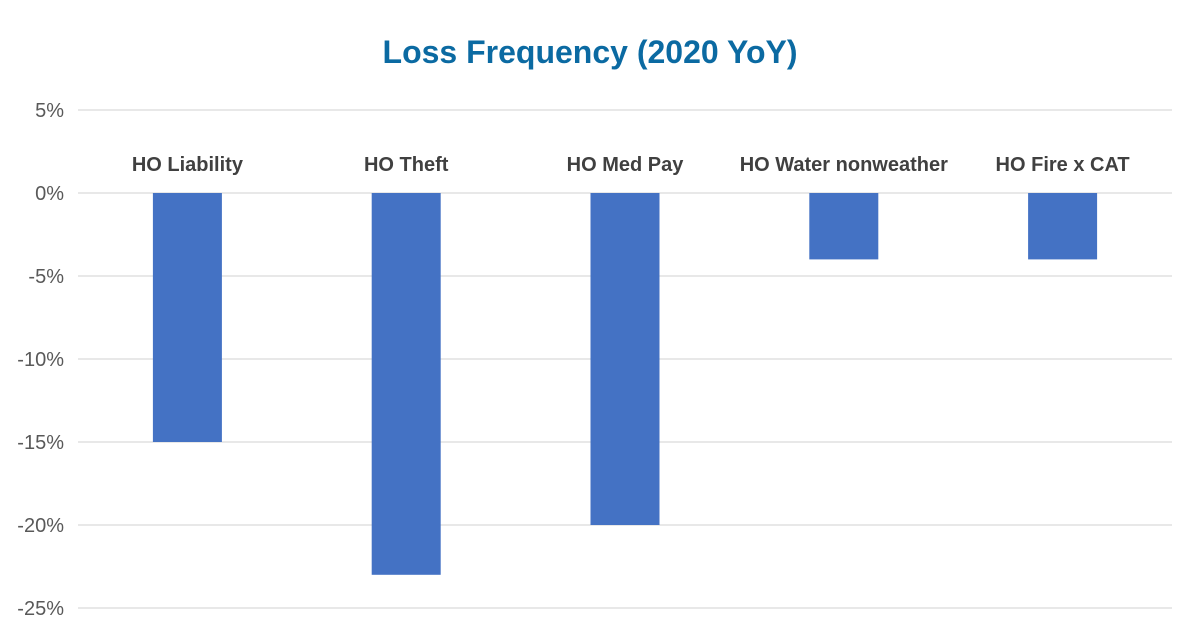 Image resolution: width=1200 pixels, height=633 pixels. I want to click on y-axis-tick-labels: 5% 0% -5% -10% -15% -20% -25%, so click(40, 360).